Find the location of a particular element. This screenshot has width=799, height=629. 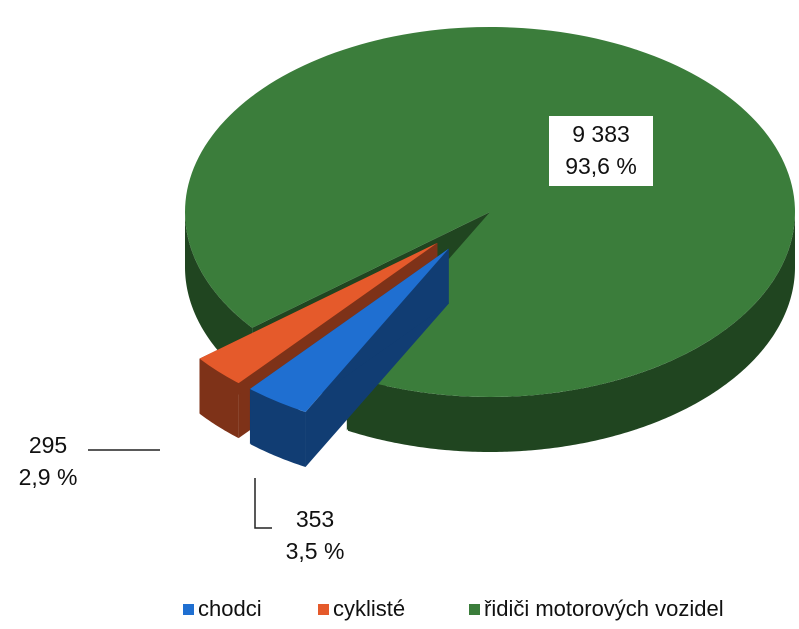

legend-label: chodci is located at coordinates (230, 608).